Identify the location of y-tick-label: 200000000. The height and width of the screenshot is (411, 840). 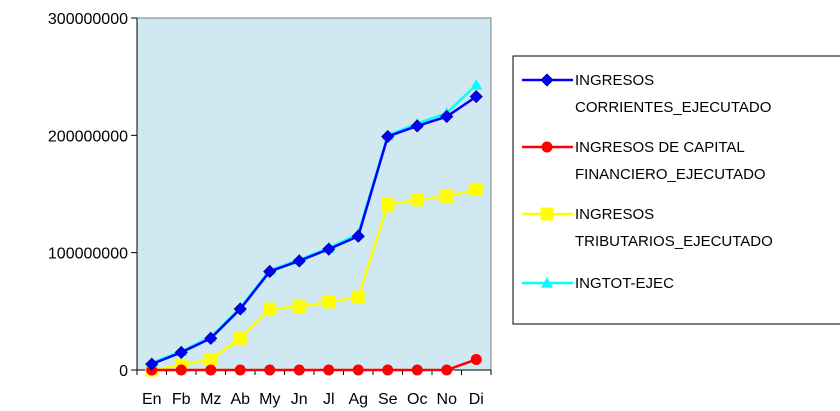
(88, 136).